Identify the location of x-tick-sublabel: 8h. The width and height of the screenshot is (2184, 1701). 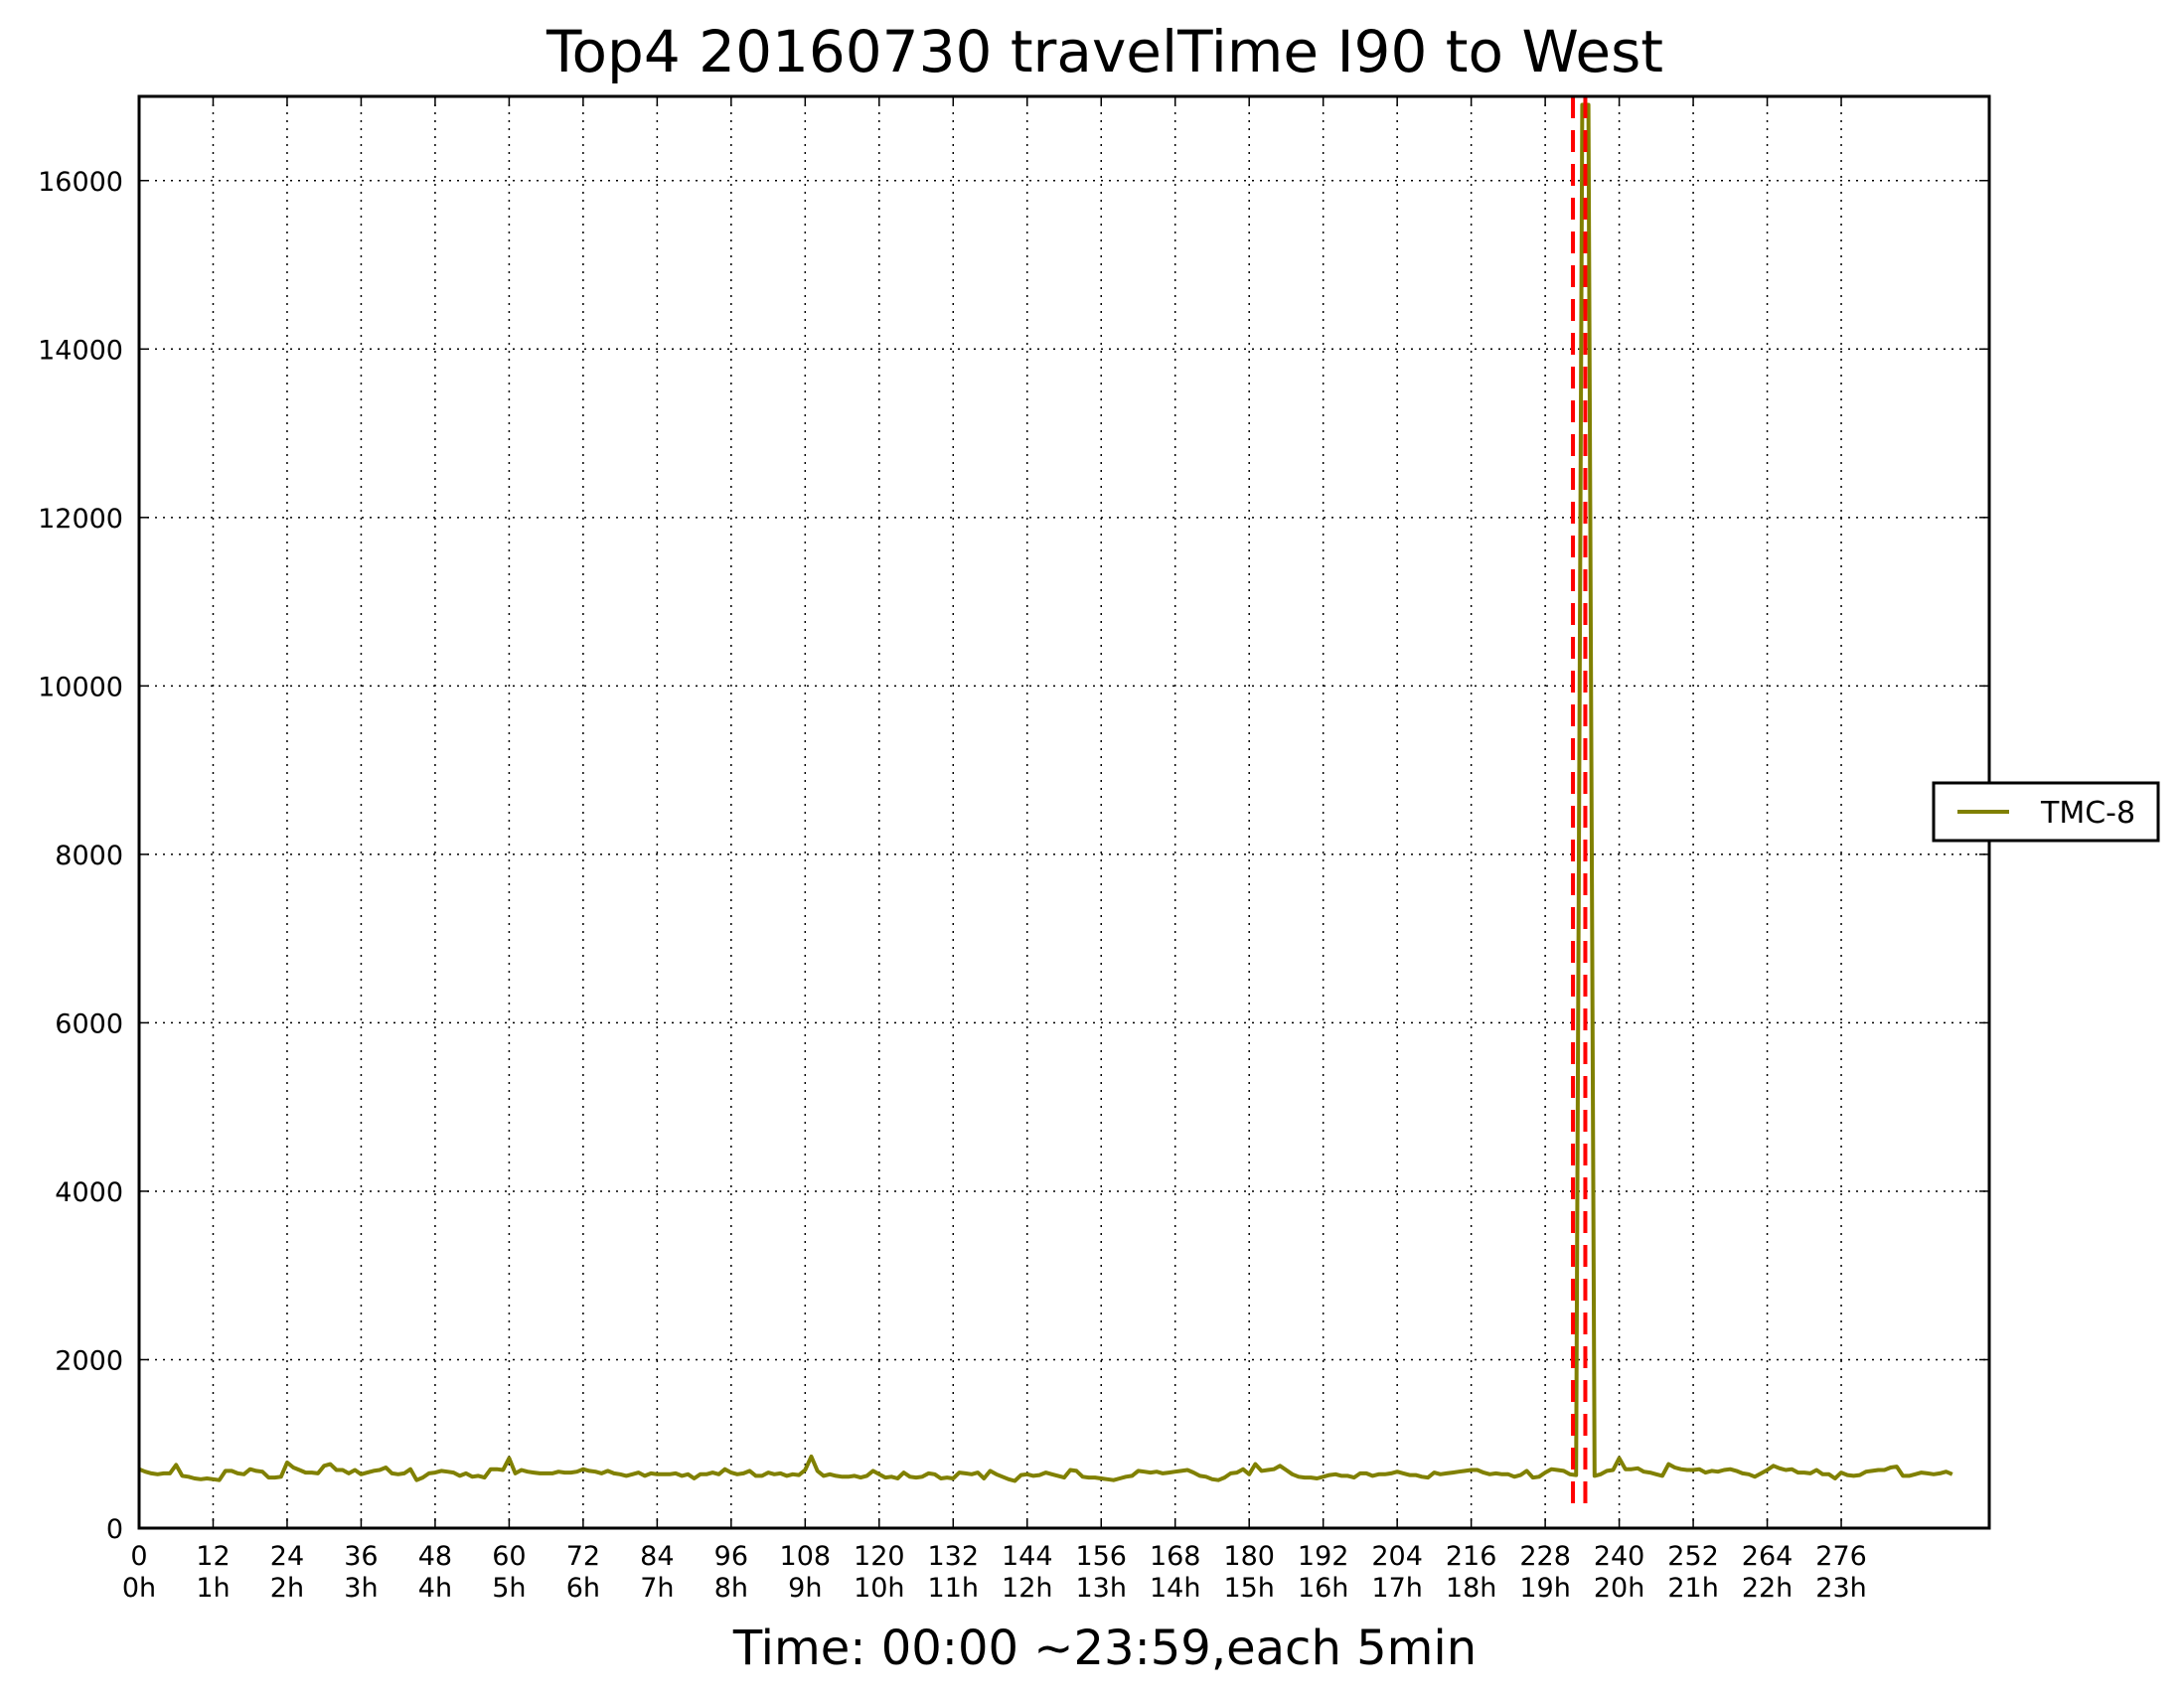
(731, 1589).